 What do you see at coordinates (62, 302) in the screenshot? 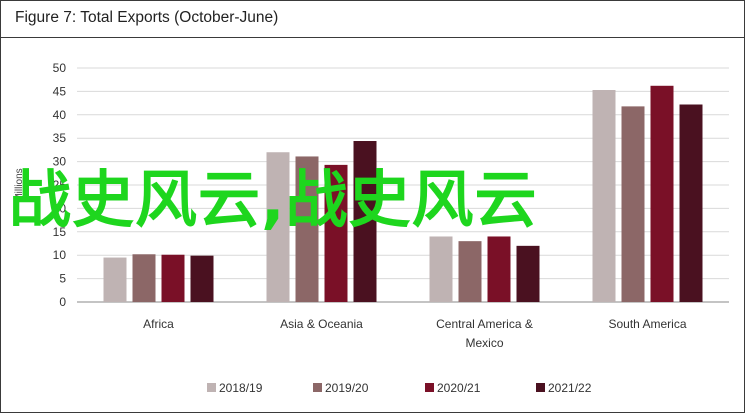
I see `y-tick-label: 0` at bounding box center [62, 302].